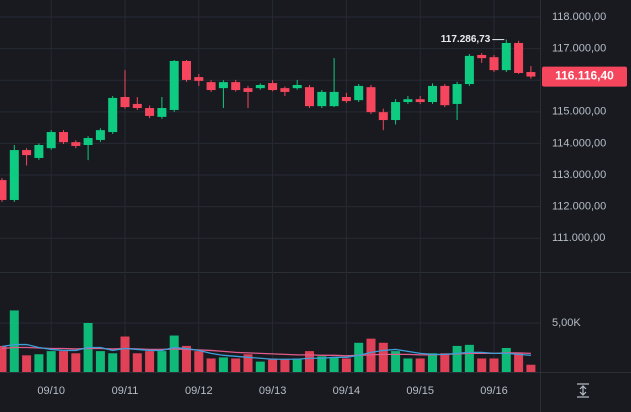 The height and width of the screenshot is (412, 631). I want to click on last-price-label: 116.116,40, so click(584, 76).